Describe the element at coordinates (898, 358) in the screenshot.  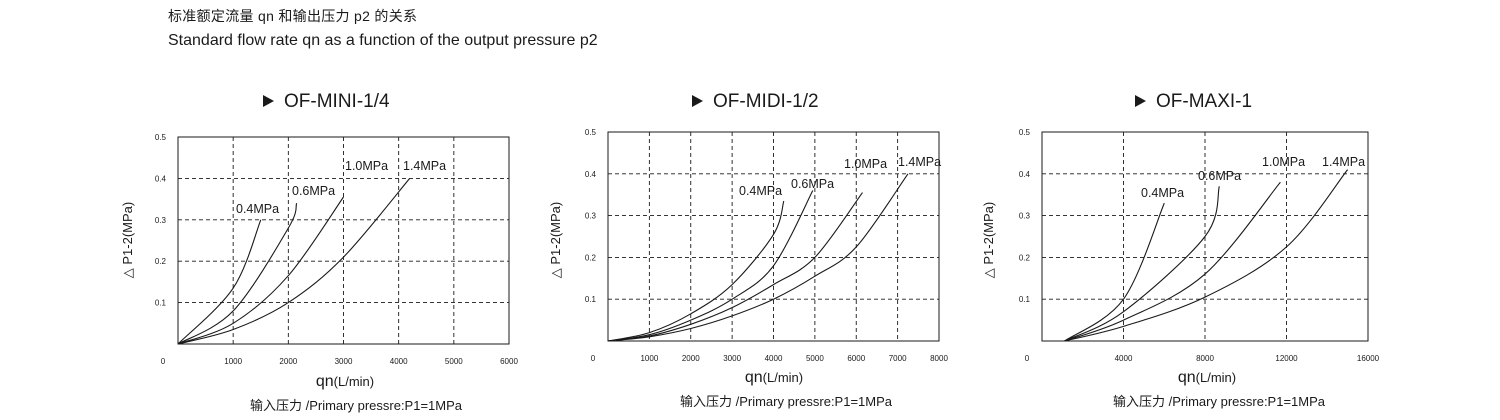
I see `x-tick-label: 7000` at that location.